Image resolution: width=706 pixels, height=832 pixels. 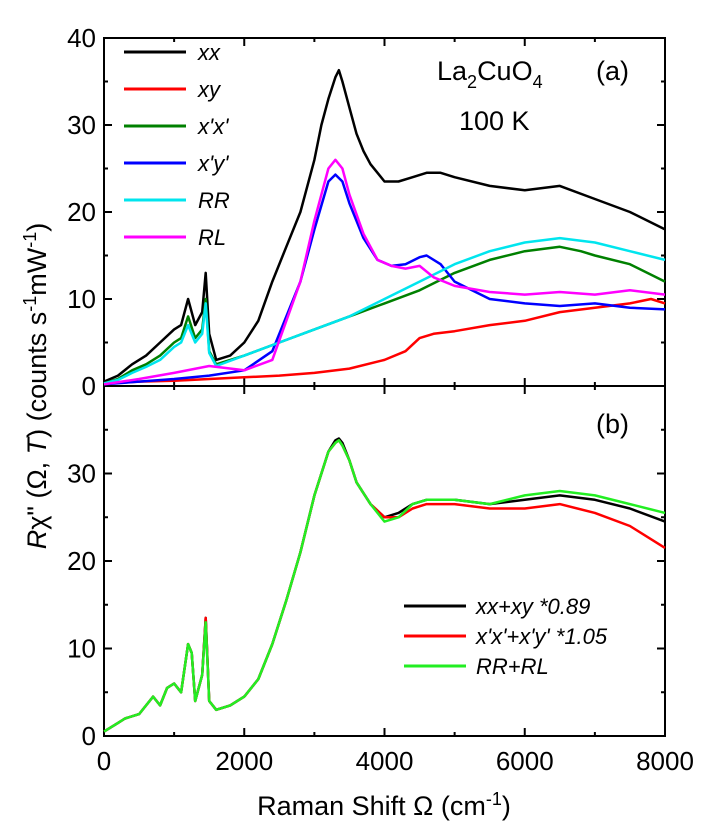 I want to click on panel-a-label: (a), so click(x=612, y=71).